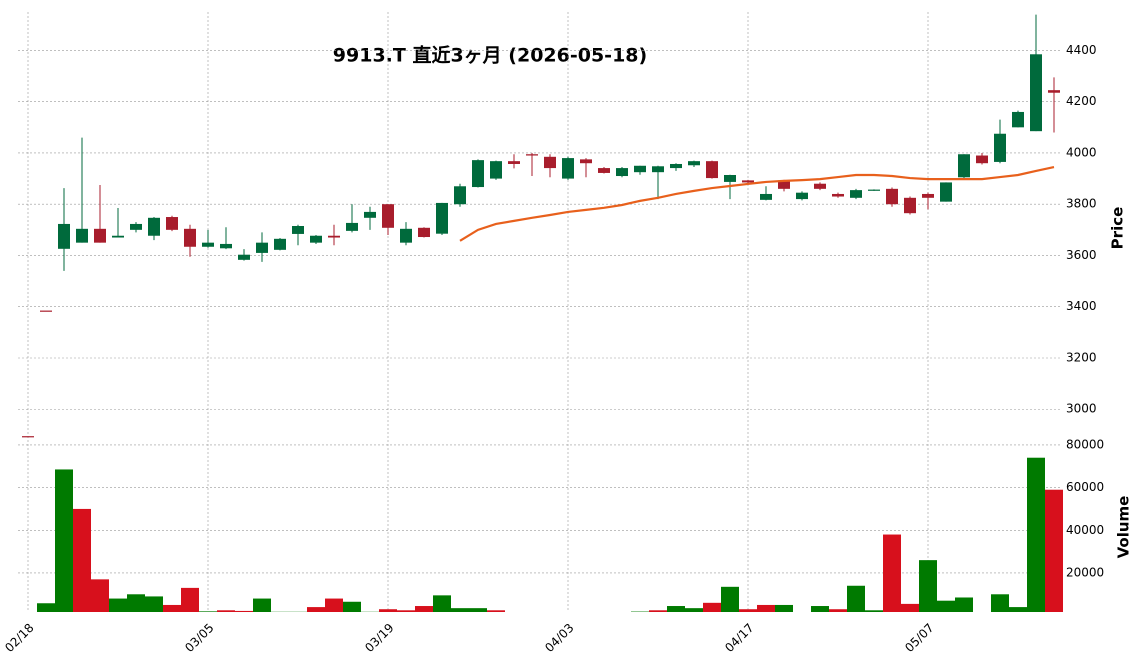 The height and width of the screenshot is (670, 1144). I want to click on x-tick-label: 03/05, so click(199, 638).